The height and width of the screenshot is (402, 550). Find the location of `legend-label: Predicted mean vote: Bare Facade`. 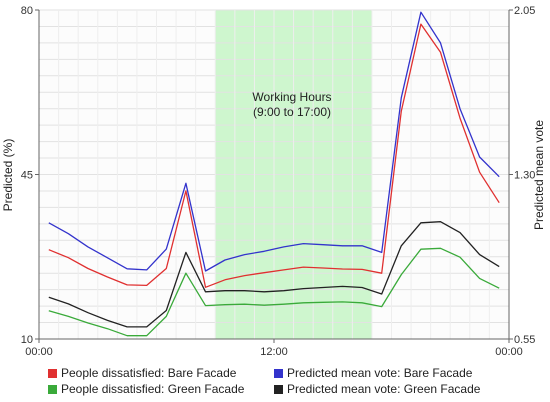

legend-label: Predicted mean vote: Bare Facade is located at coordinates (380, 373).